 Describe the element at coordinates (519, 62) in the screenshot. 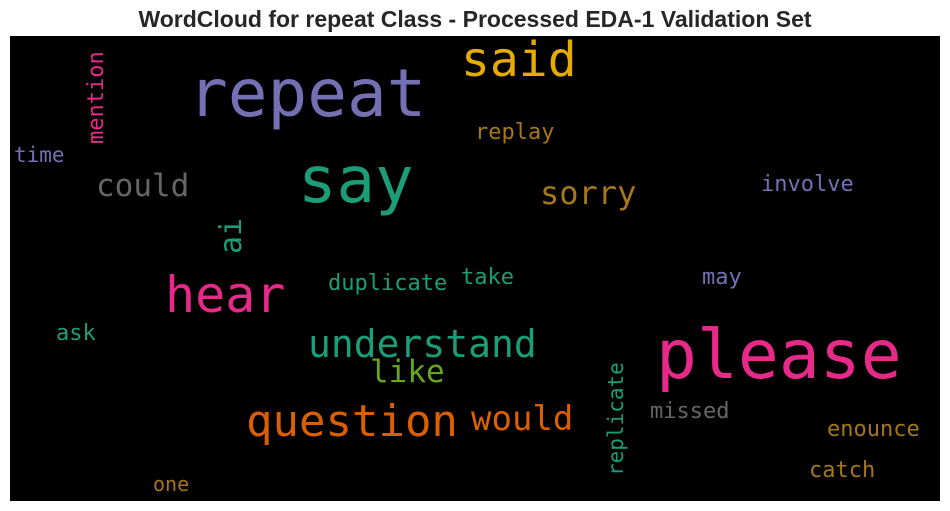

I see `word-said: said` at that location.